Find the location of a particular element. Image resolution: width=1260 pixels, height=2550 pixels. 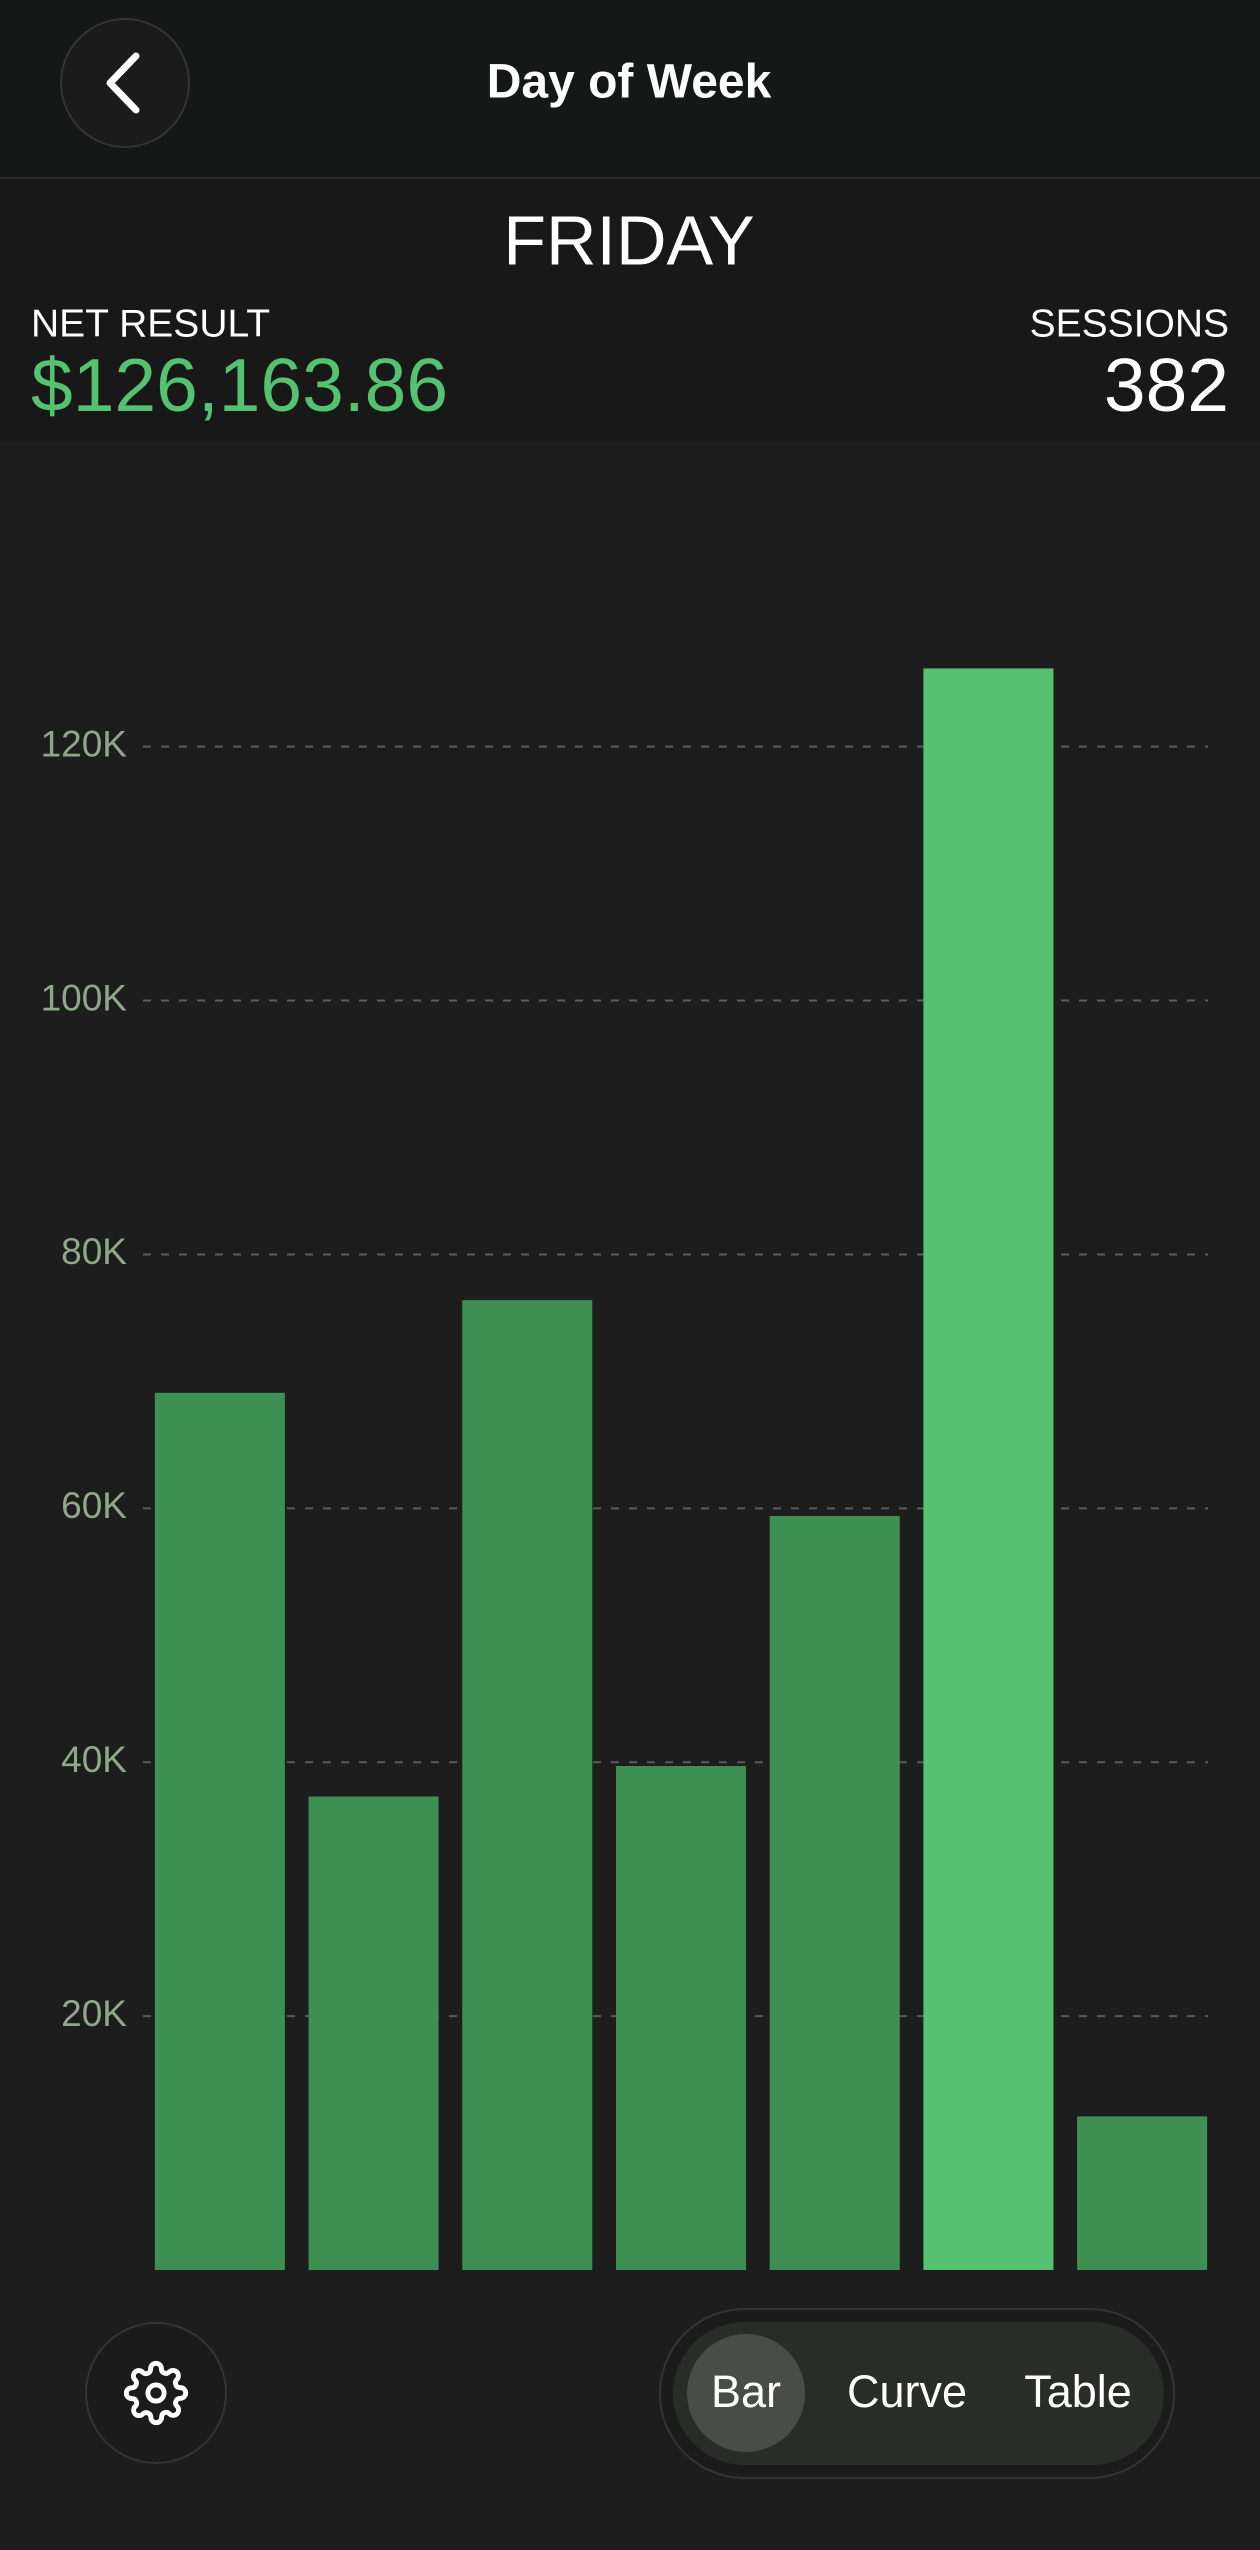

view-option: Bar is located at coordinates (746, 2391).